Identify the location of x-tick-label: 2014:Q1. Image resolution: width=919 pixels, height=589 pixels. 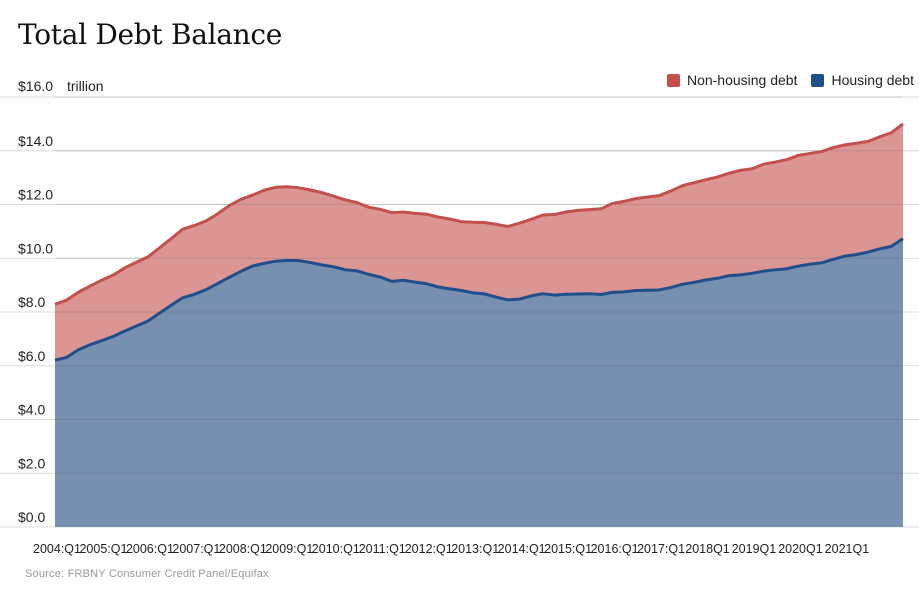
(522, 549).